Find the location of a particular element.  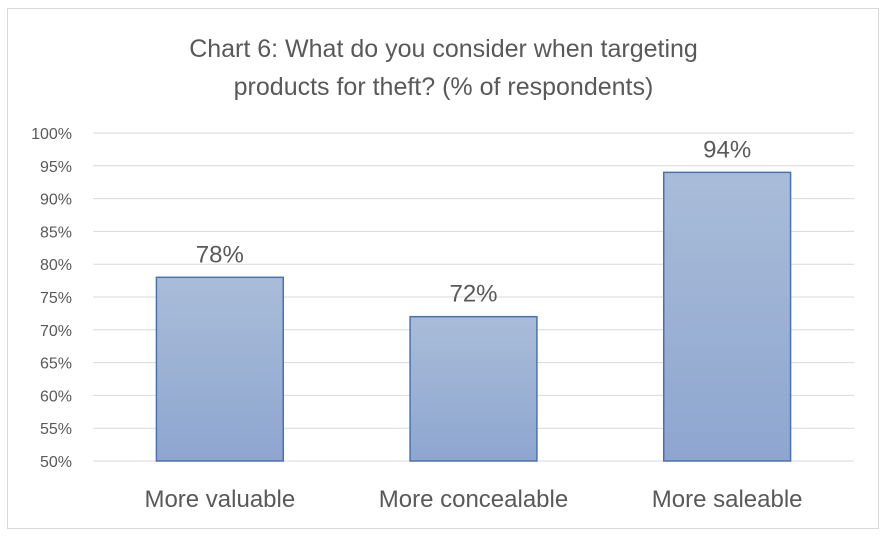

data-label: 72% is located at coordinates (473, 294).